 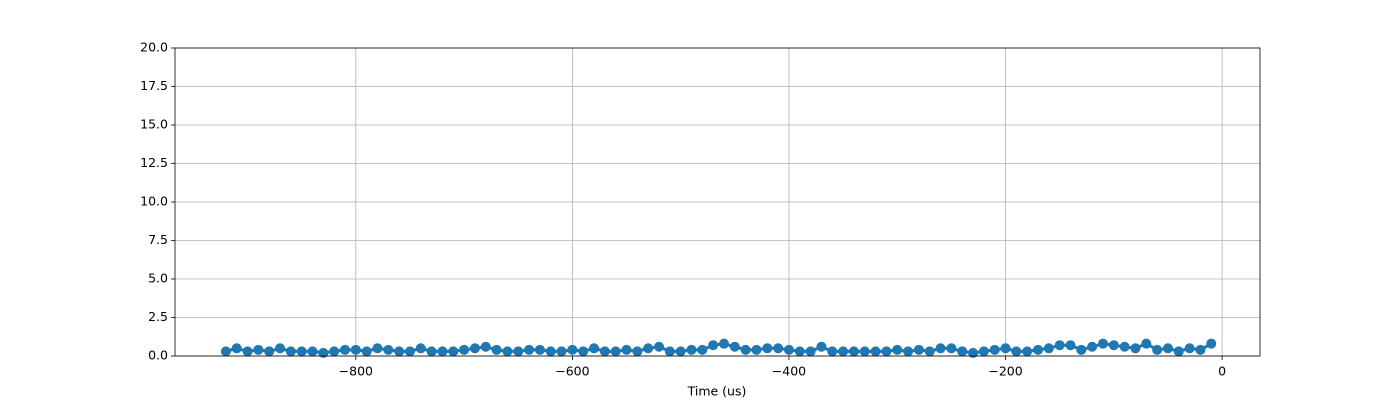 I want to click on y-tick-label: 0.0, so click(x=158, y=355).